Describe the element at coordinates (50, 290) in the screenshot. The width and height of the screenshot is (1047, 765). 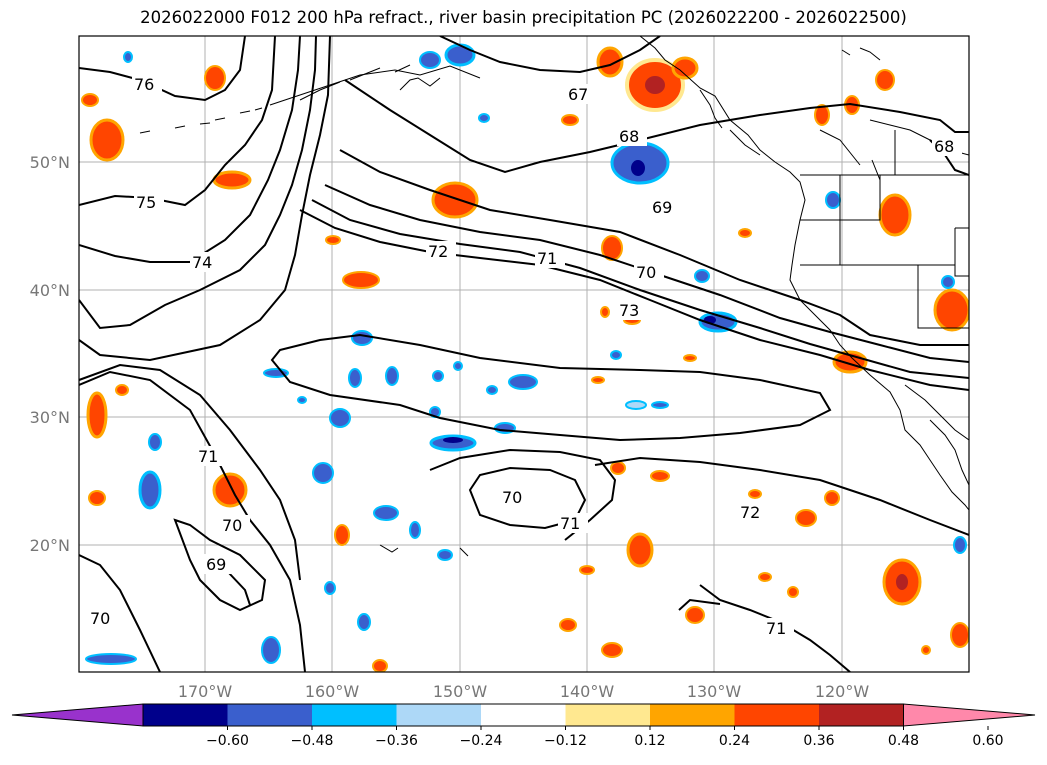
I see `lat-label-40n: 40°N` at that location.